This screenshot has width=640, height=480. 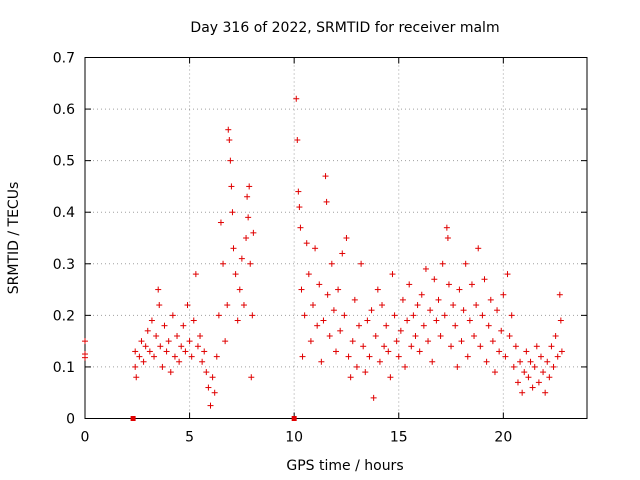 I want to click on x-tick-label: 0, so click(x=85, y=438).